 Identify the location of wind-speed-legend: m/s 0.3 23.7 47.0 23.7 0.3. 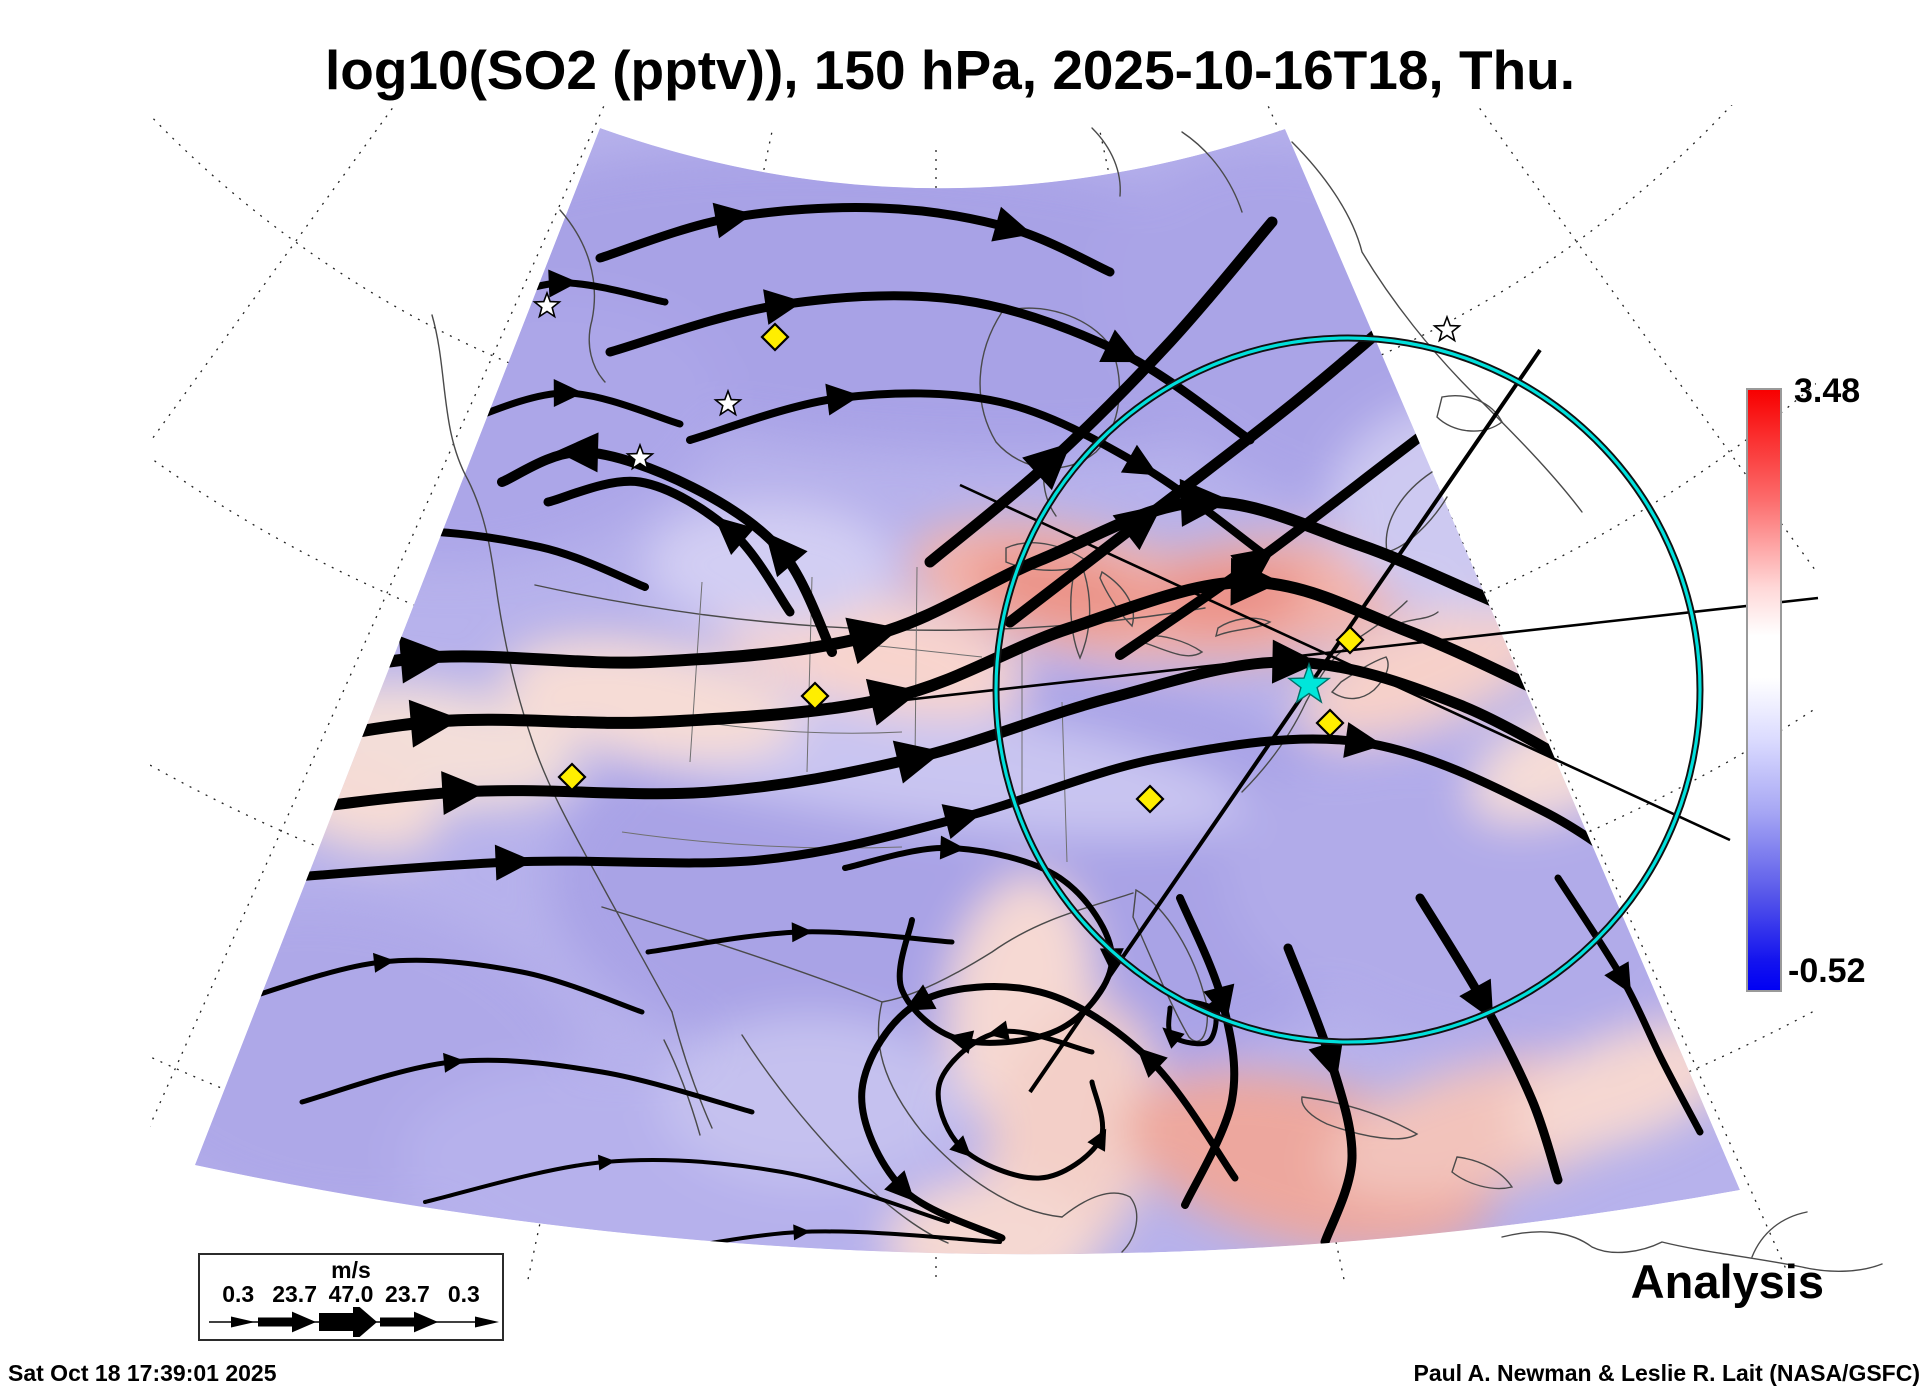
(351, 1297).